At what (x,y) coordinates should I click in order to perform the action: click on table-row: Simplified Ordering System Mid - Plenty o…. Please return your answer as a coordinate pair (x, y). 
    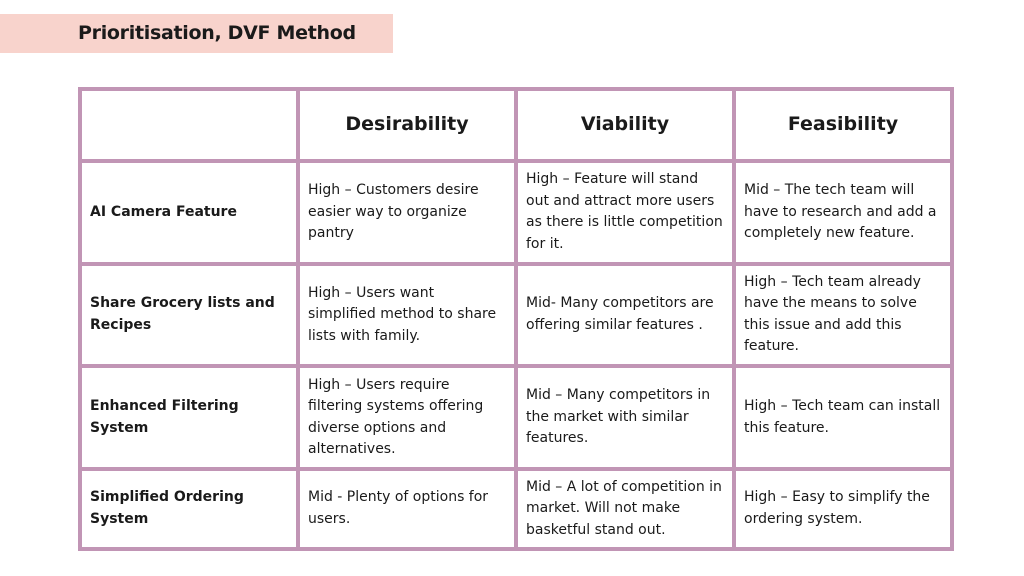
    Looking at the image, I should click on (516, 508).